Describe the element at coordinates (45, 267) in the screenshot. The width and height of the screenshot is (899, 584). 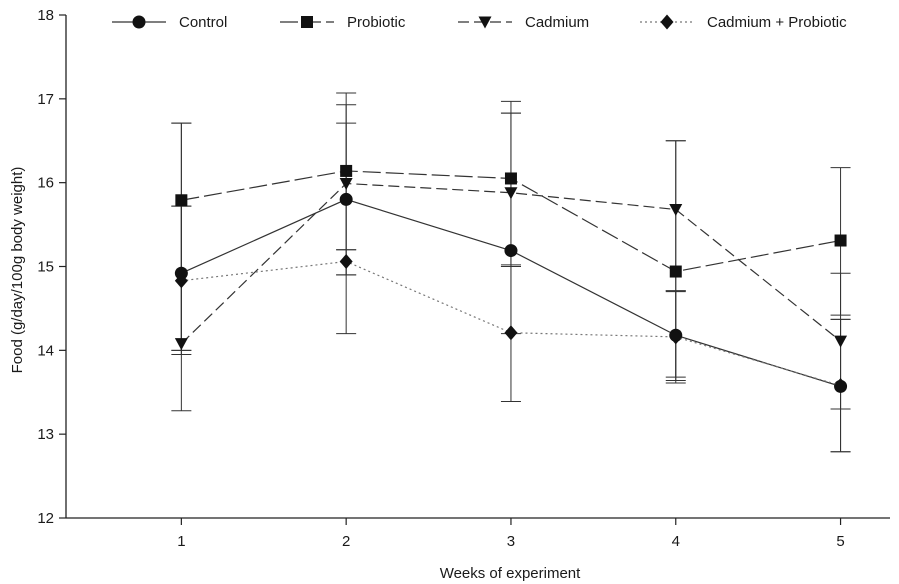
I see `y-tick-label: 15` at that location.